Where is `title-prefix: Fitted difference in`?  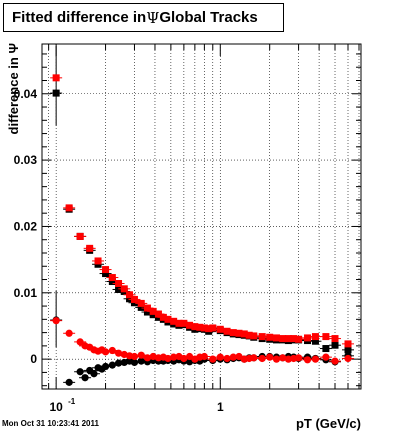
title-prefix: Fitted difference in is located at coordinates (79, 17).